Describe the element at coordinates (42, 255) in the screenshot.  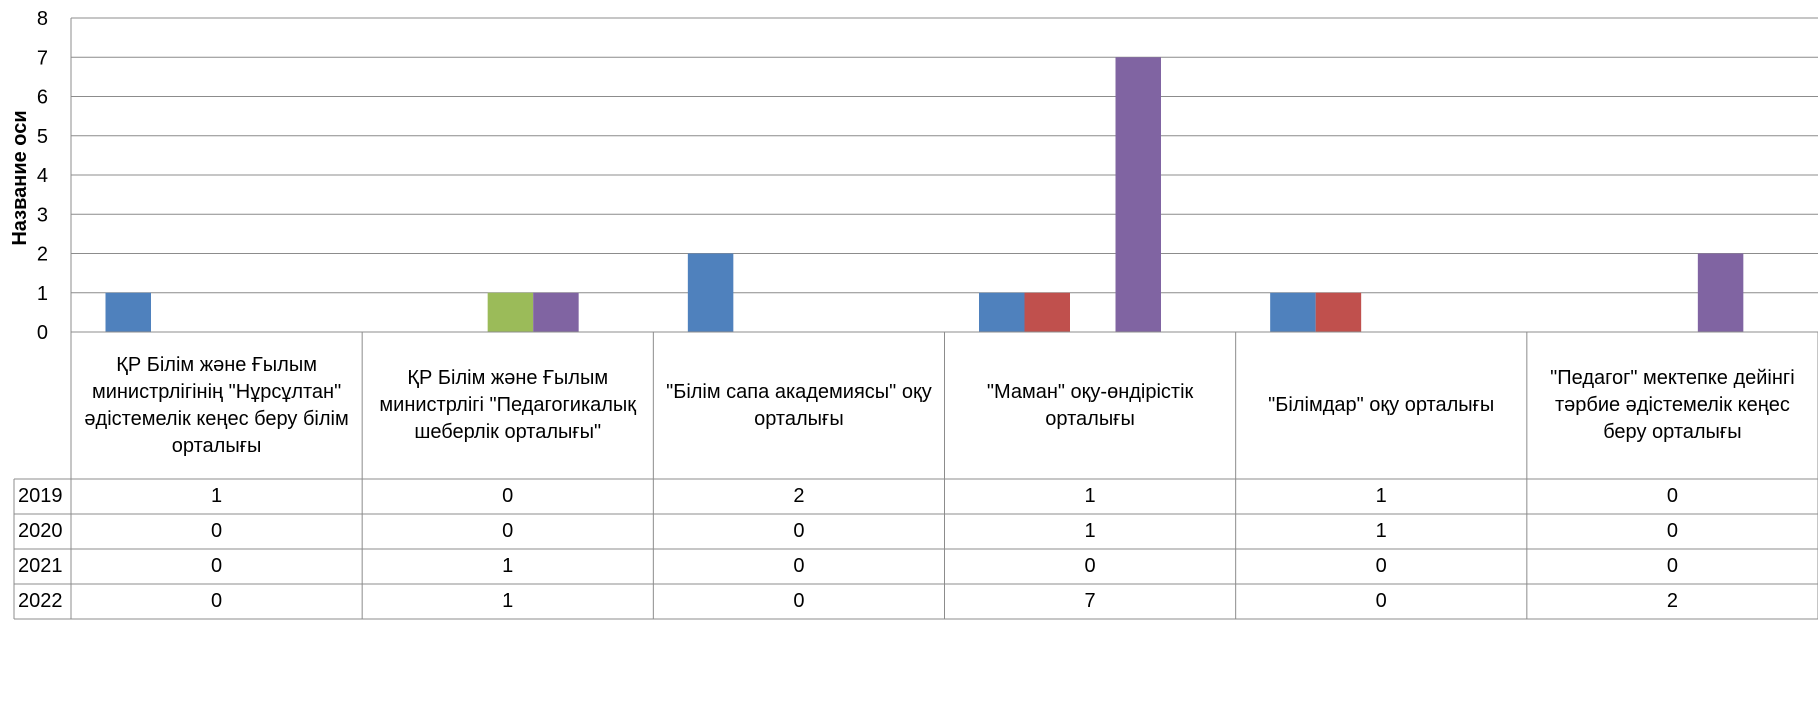
I see `y-tick-label: 2` at that location.